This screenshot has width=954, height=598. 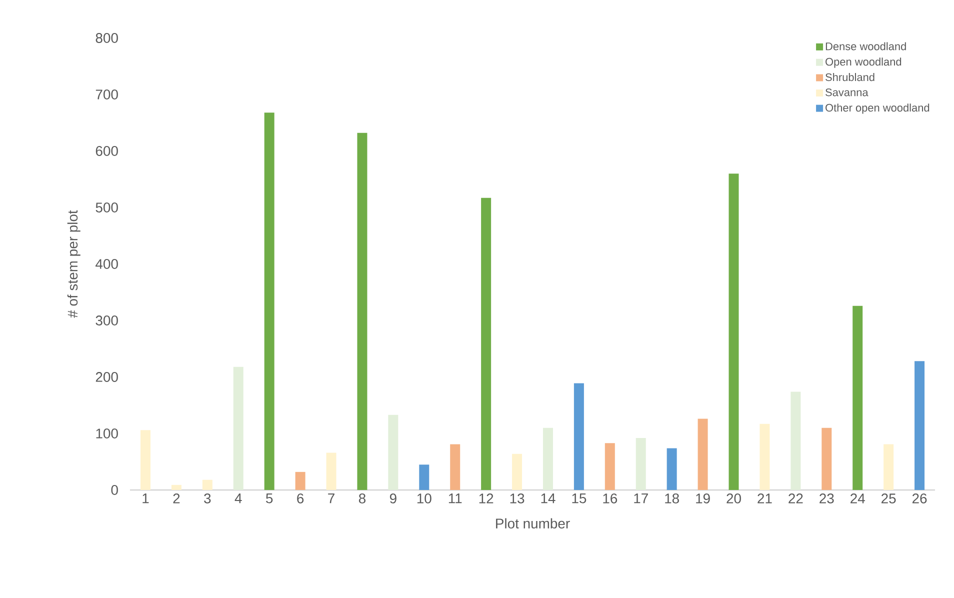 What do you see at coordinates (579, 499) in the screenshot?
I see `x-tick-label: 15` at bounding box center [579, 499].